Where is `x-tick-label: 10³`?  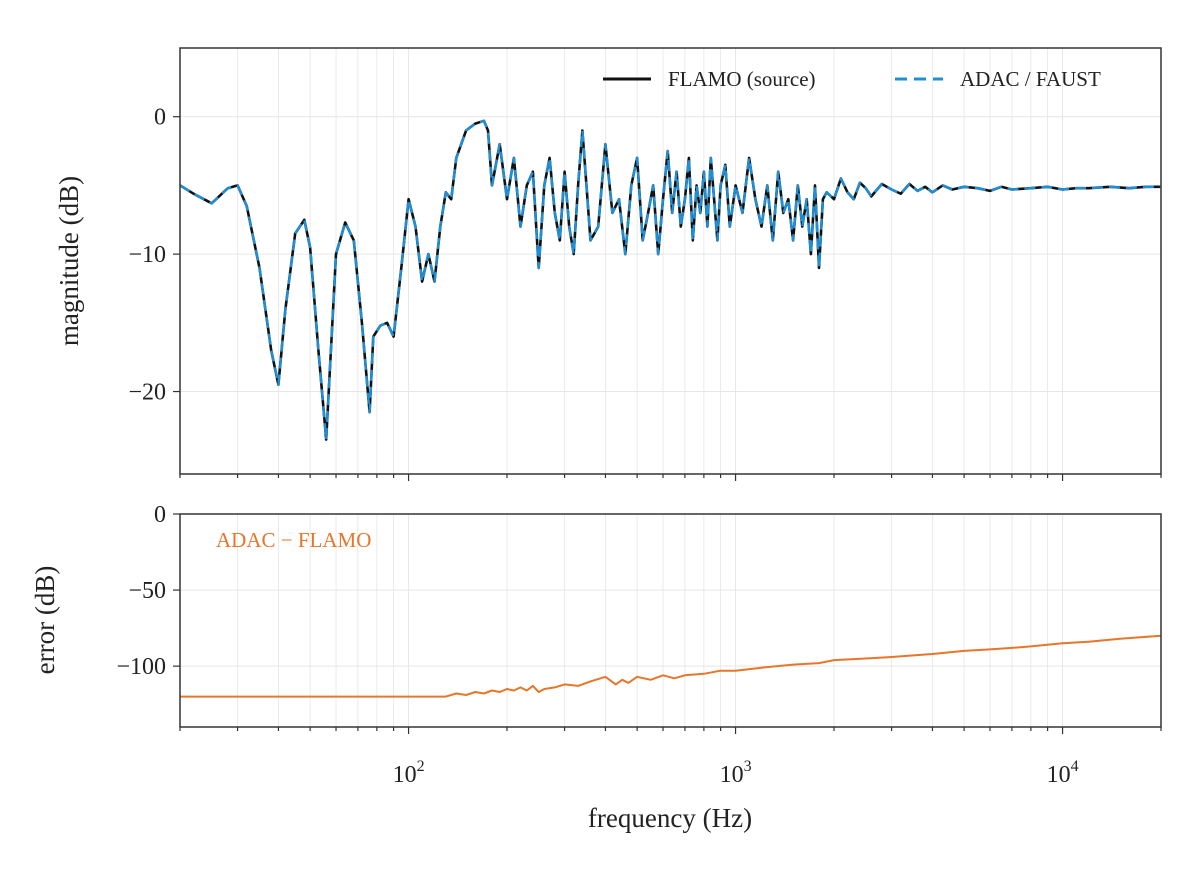 x-tick-label: 10³ is located at coordinates (736, 773).